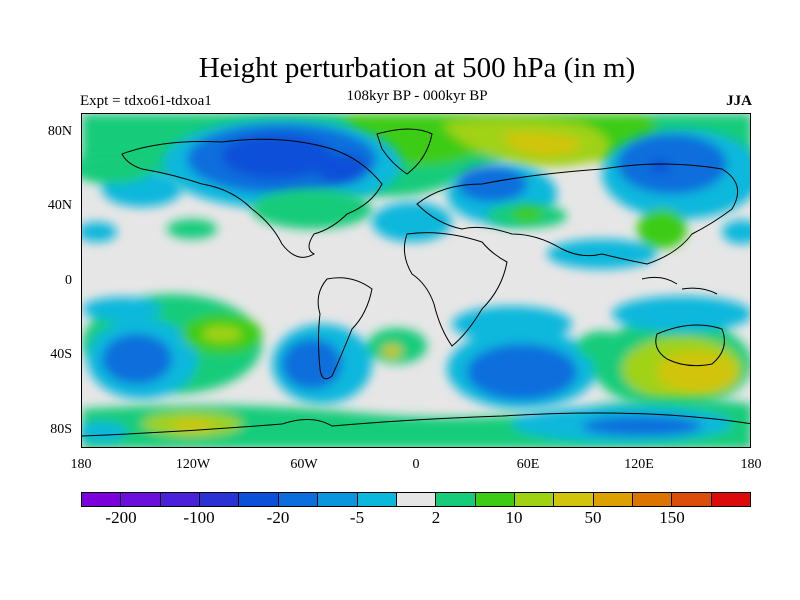  Describe the element at coordinates (690, 345) in the screenshot. I see `australia-outline` at that location.